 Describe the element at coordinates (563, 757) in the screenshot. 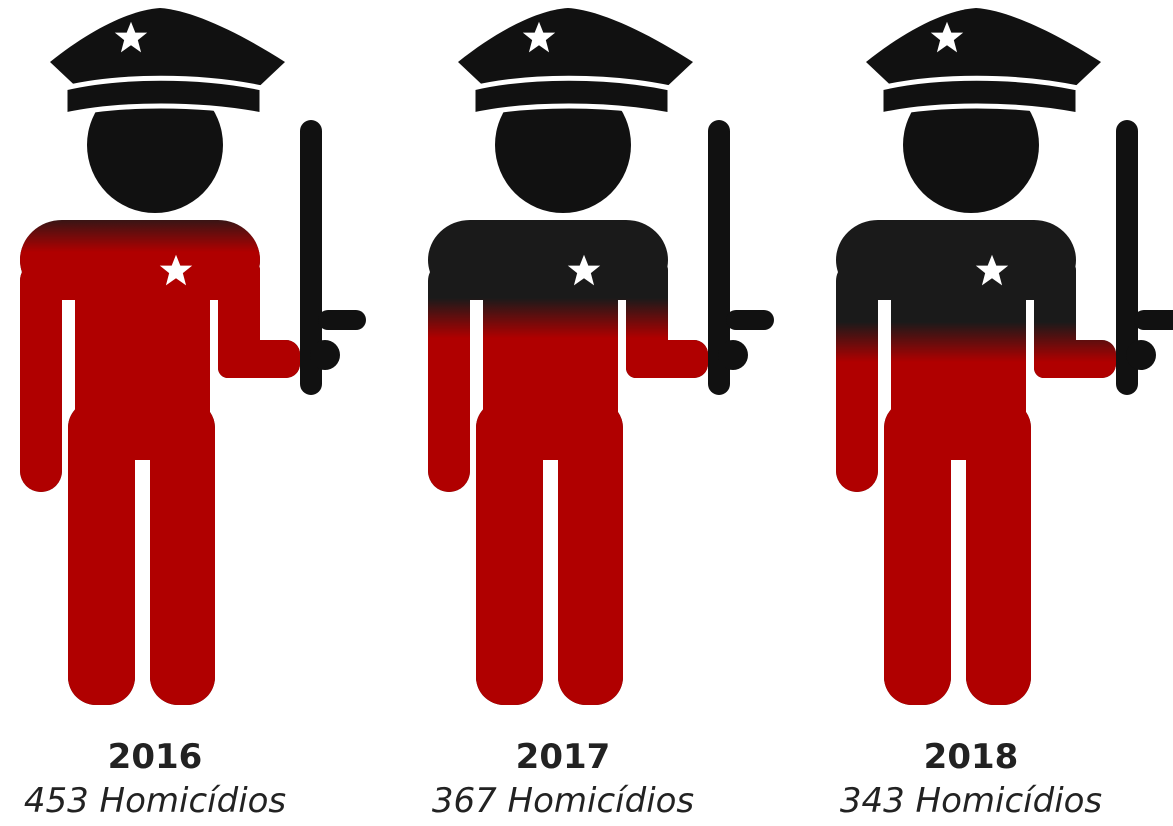

I see `year-label: 2017` at that location.